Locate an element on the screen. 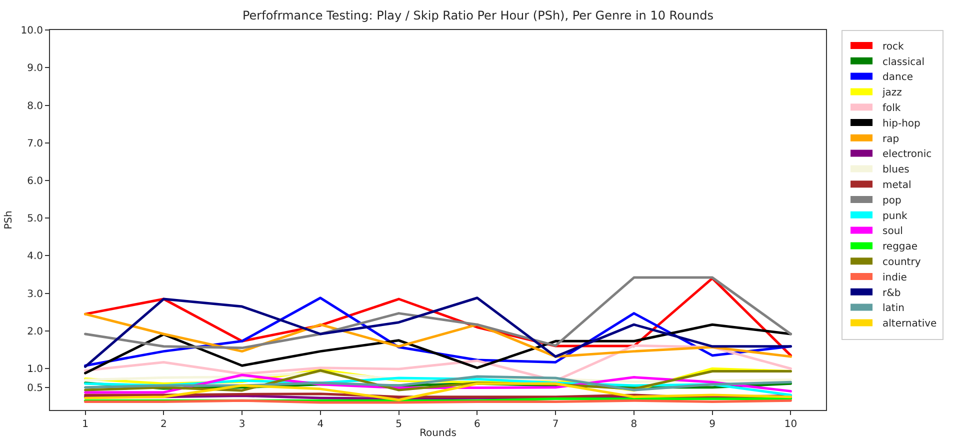 This screenshot has width=956, height=439. x-tick-label: 3 is located at coordinates (242, 424).